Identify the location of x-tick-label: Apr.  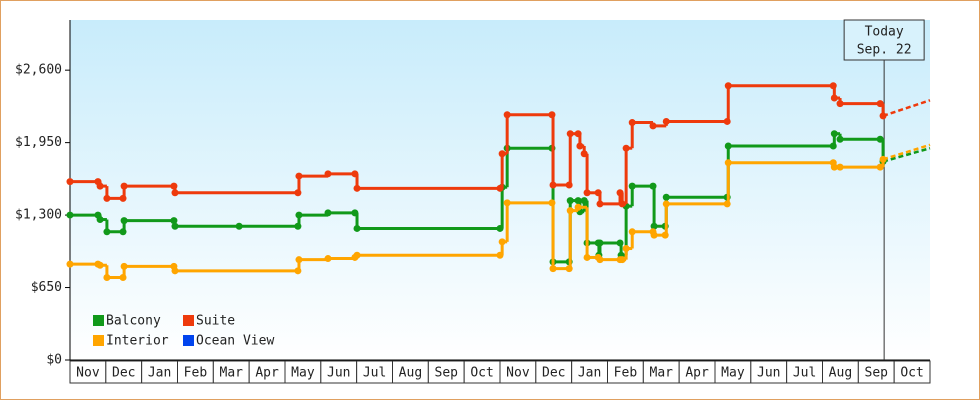
(697, 373).